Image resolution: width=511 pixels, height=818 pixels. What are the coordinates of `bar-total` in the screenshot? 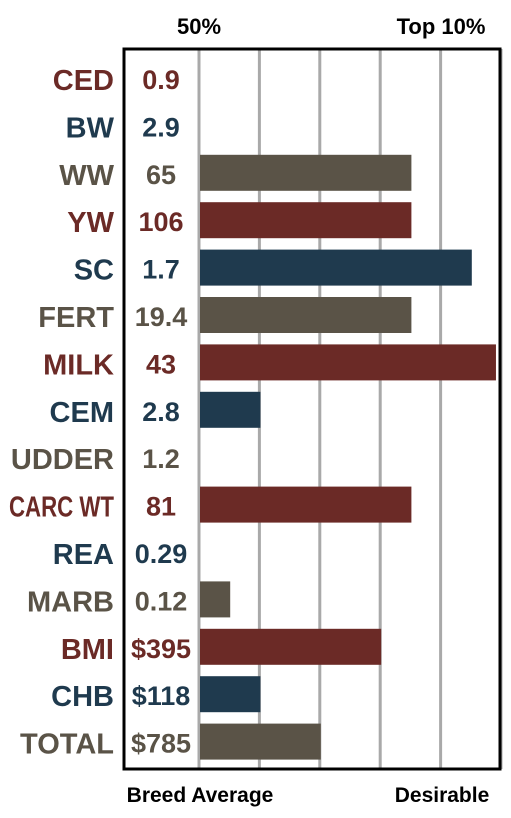 It's located at (260, 741).